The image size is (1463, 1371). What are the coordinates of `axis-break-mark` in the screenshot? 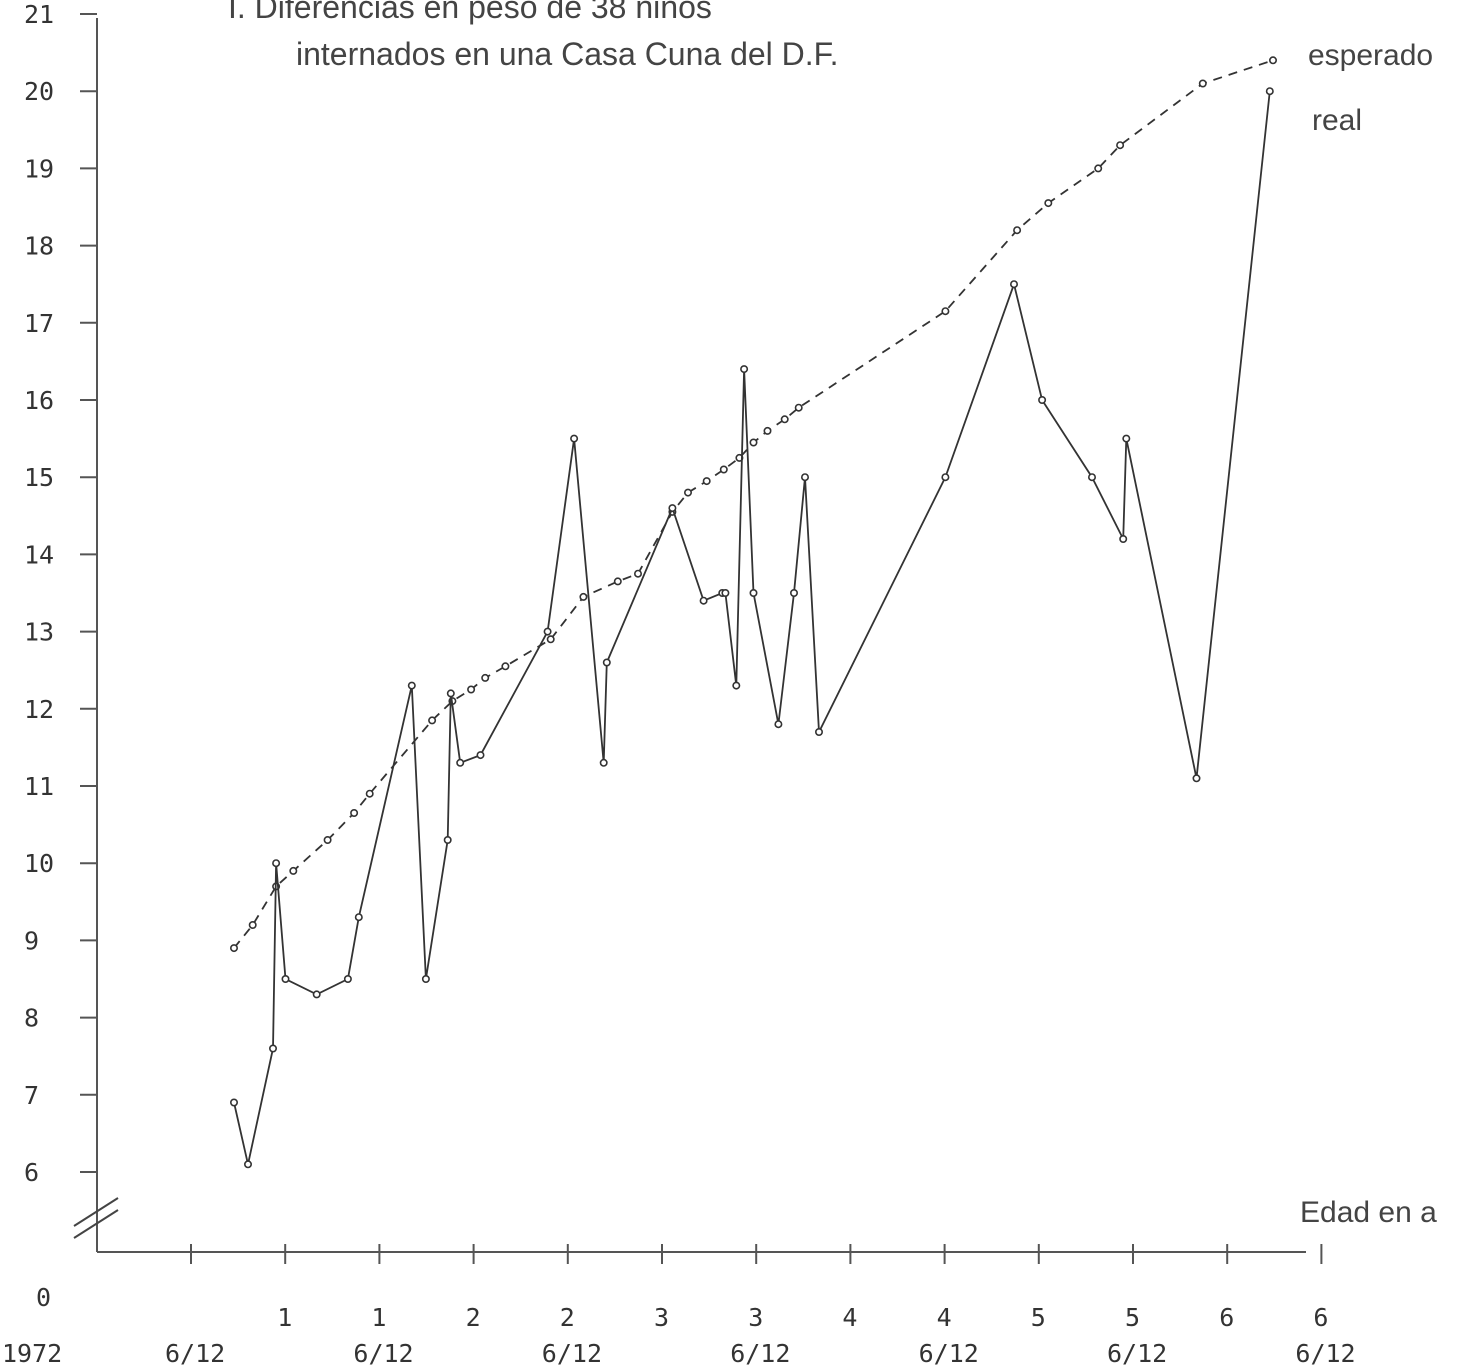 It's located at (96, 1218).